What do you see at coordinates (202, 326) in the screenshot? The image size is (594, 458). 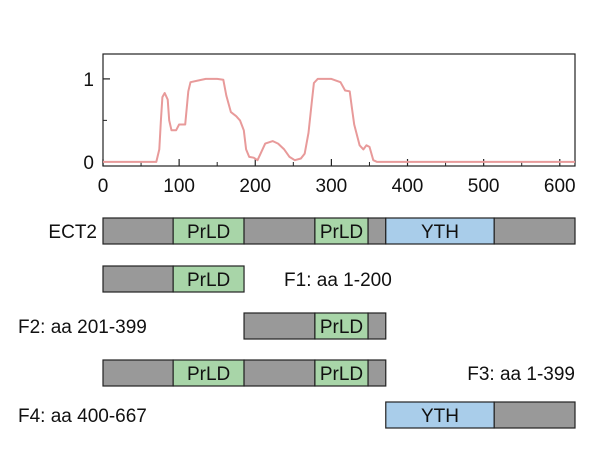 I see `track-f2: PrLD F2: aa 201-399` at bounding box center [202, 326].